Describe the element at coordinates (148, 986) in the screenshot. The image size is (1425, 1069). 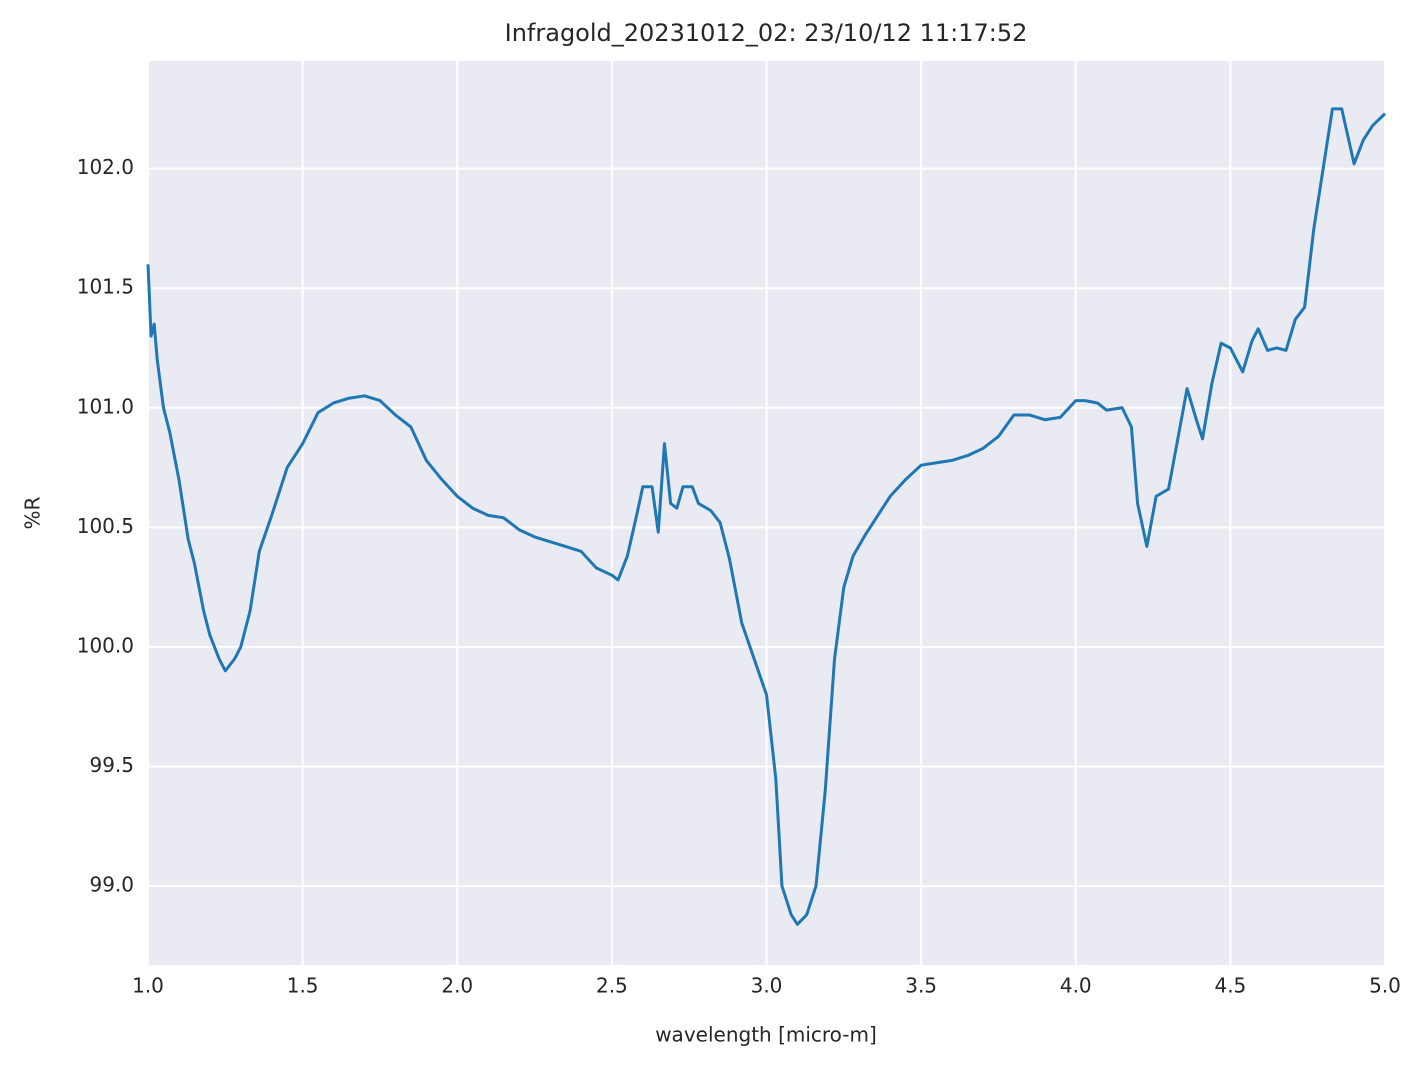
I see `x-tick-label: 1.0` at that location.